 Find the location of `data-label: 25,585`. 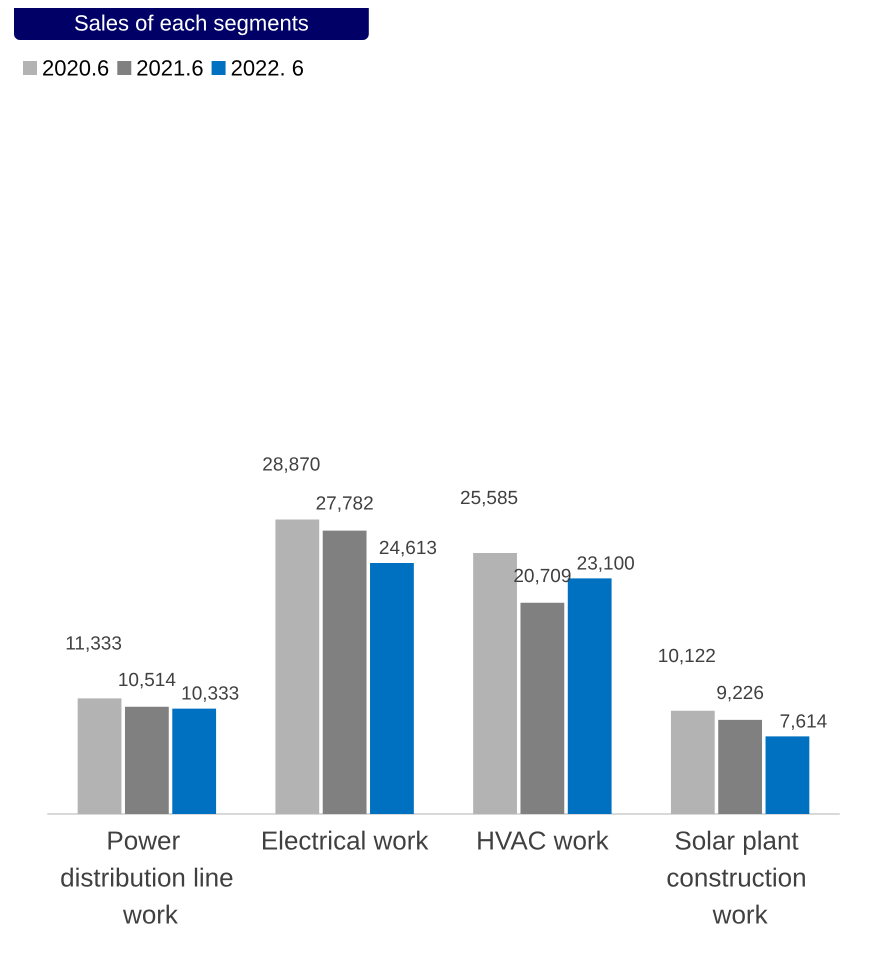

data-label: 25,585 is located at coordinates (489, 499).